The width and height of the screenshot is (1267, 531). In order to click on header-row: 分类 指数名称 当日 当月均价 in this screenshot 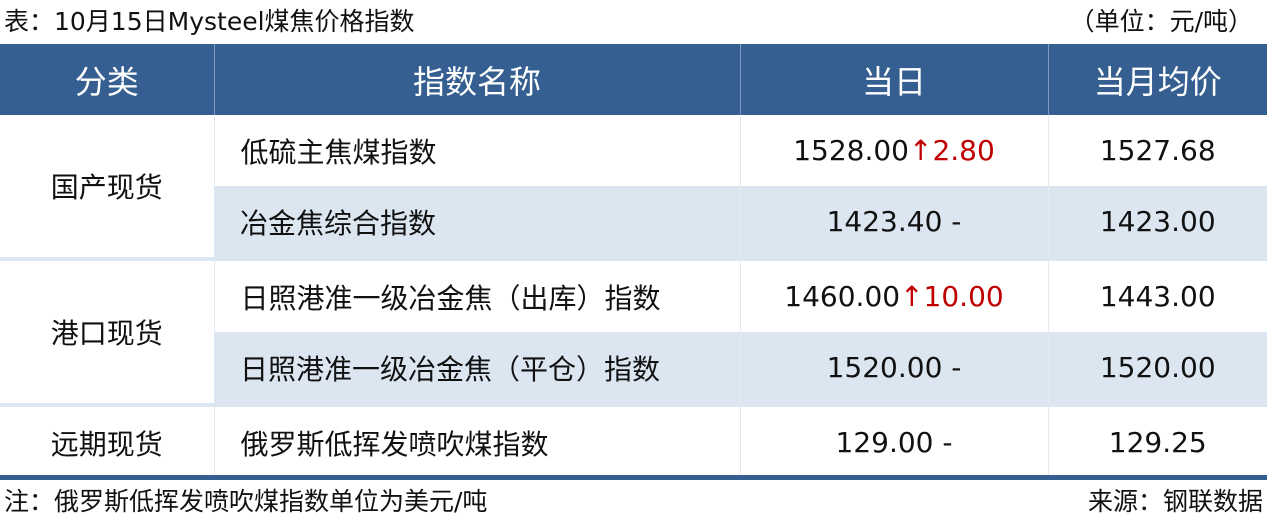, I will do `click(633, 79)`.